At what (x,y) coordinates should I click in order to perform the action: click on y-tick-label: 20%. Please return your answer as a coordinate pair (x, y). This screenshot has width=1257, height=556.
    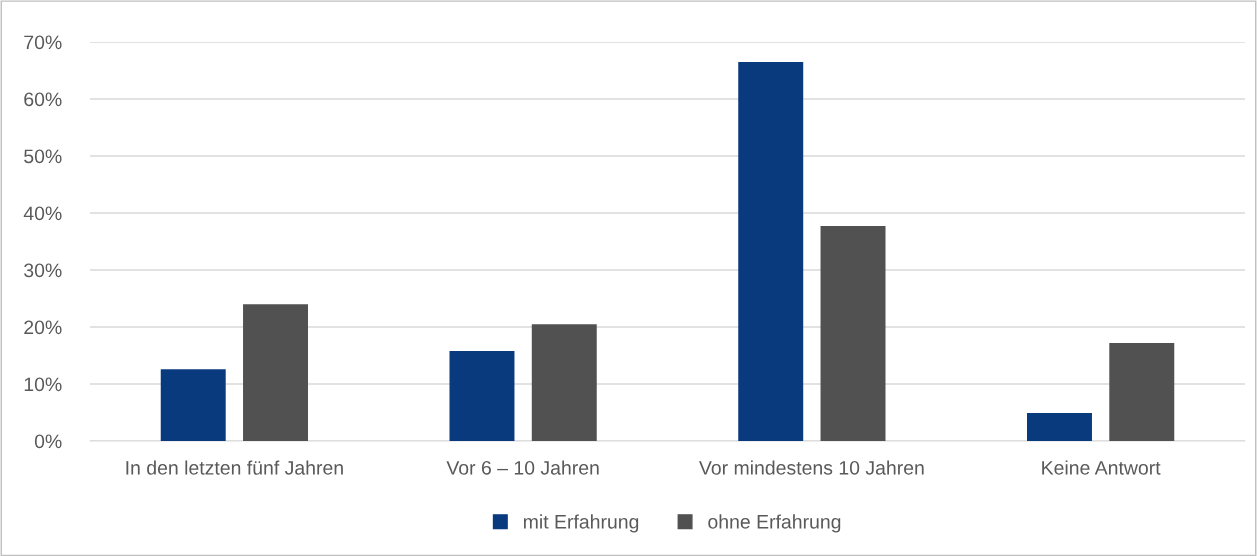
    Looking at the image, I should click on (43, 327).